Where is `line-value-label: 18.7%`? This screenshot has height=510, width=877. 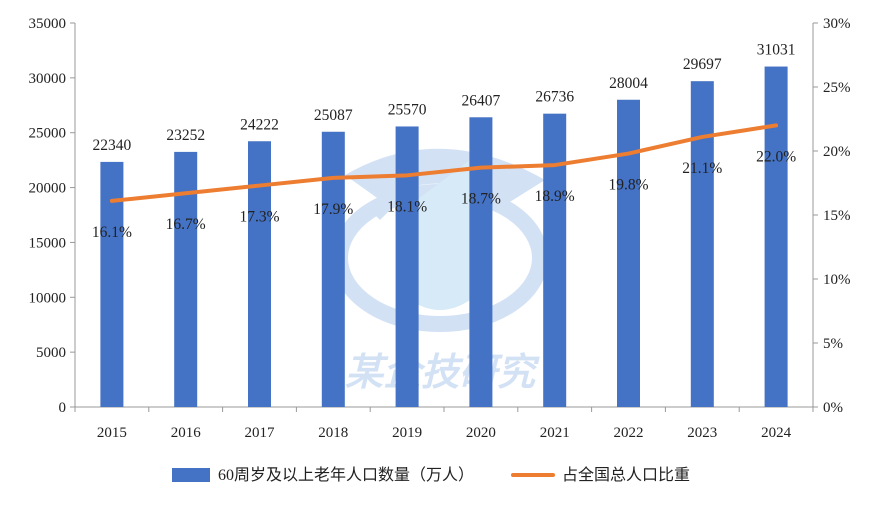 line-value-label: 18.7% is located at coordinates (481, 199).